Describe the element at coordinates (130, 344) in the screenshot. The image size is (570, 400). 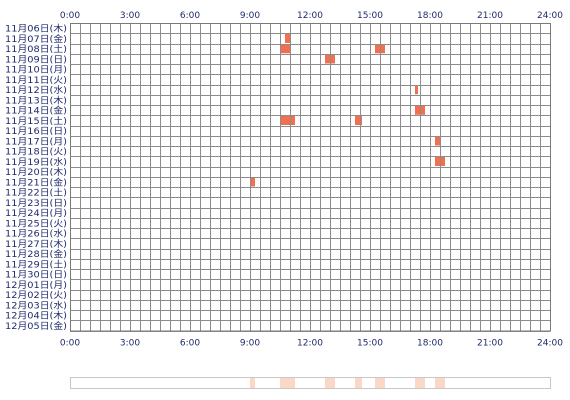
I see `x-tick-bottom: 3:00` at that location.